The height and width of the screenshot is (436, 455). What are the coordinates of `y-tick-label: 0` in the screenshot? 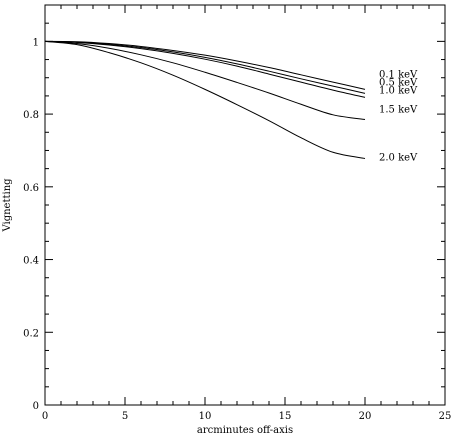 It's located at (36, 406).